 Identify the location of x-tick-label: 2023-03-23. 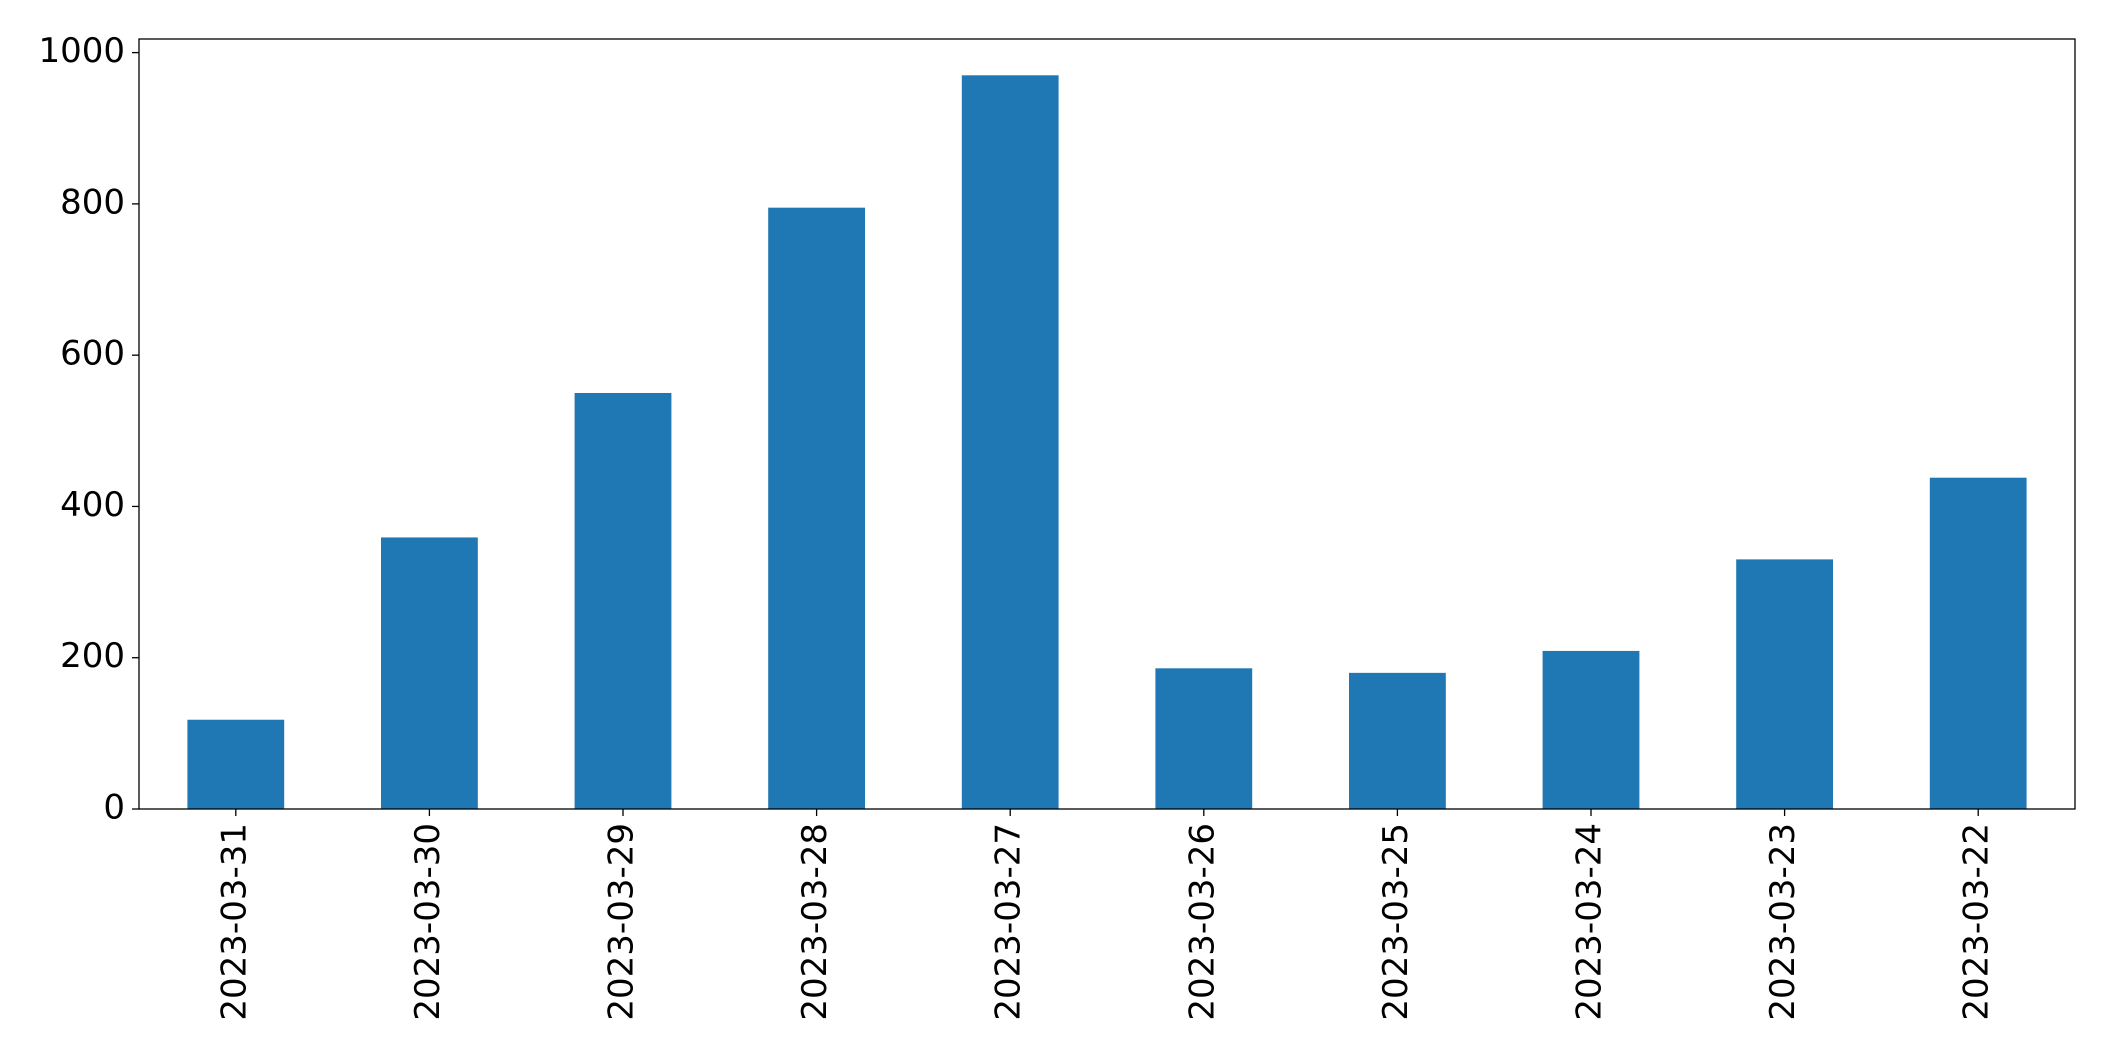
(1783, 922).